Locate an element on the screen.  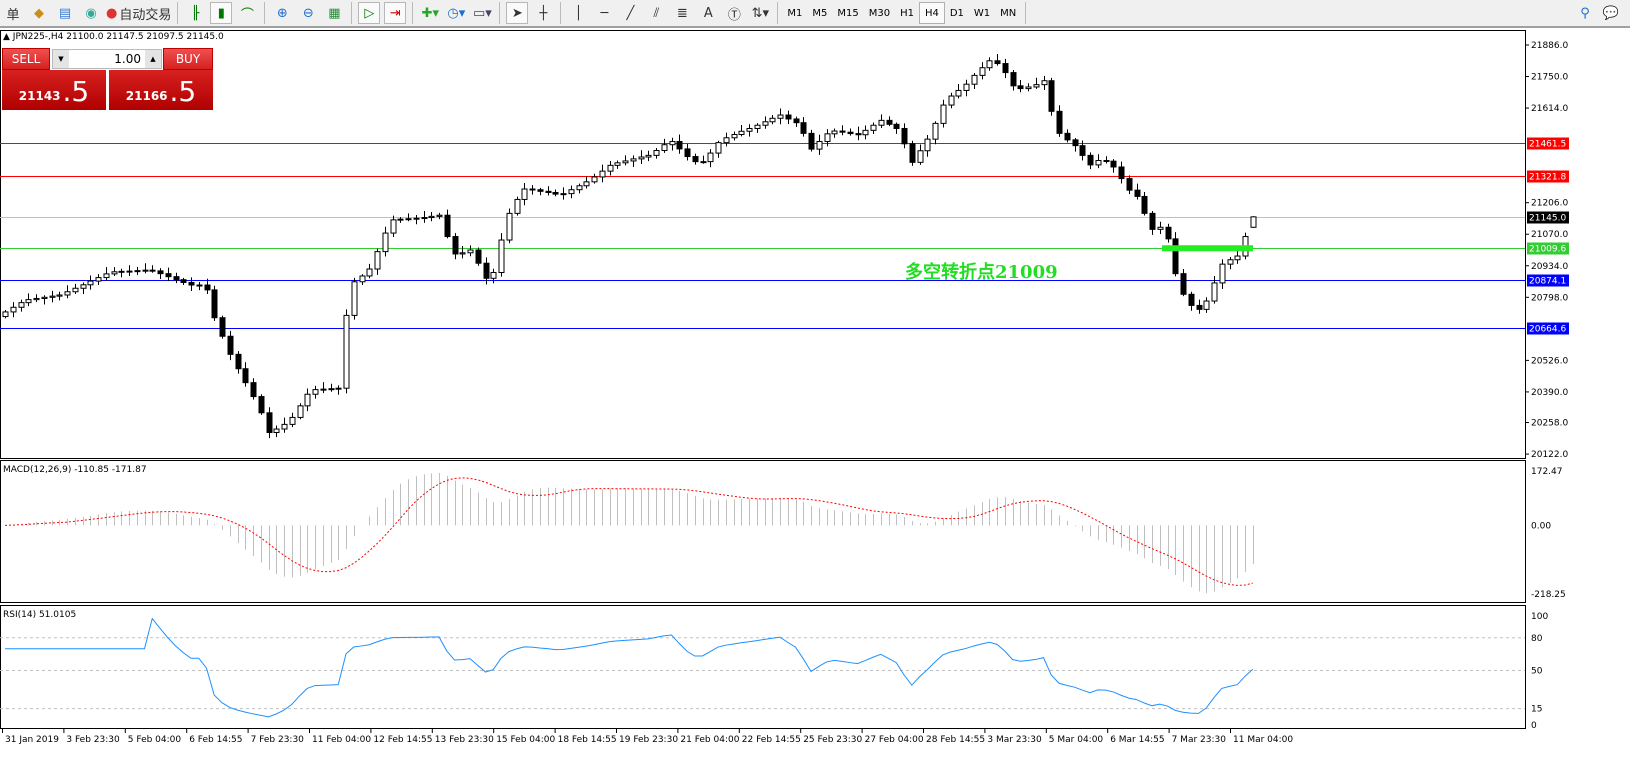
price-axis-label: 20390.0 is located at coordinates (1549, 393).